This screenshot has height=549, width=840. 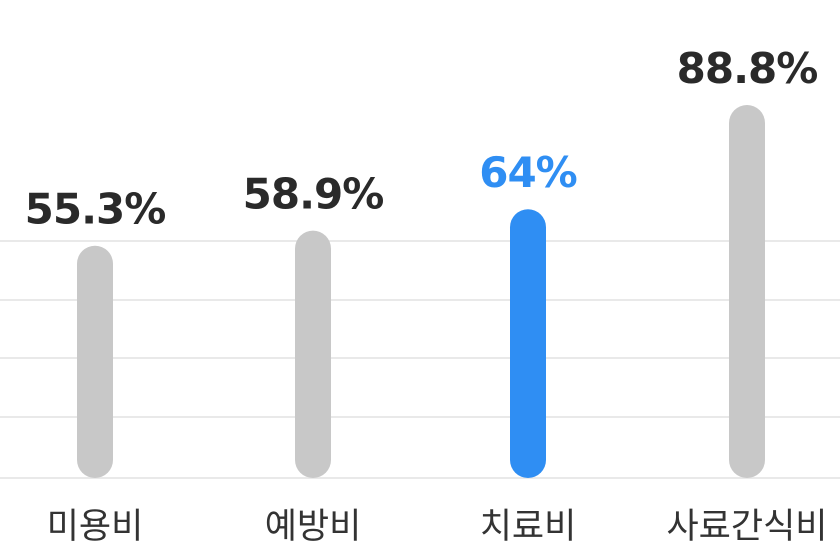 What do you see at coordinates (747, 68) in the screenshot?
I see `value-label-4: 88.8%` at bounding box center [747, 68].